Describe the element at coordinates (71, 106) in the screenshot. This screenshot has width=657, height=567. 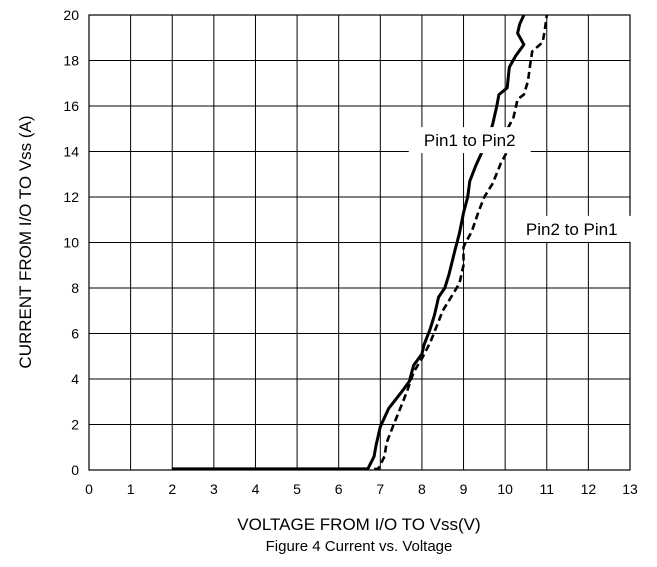
I see `y-tick-label: 16` at that location.